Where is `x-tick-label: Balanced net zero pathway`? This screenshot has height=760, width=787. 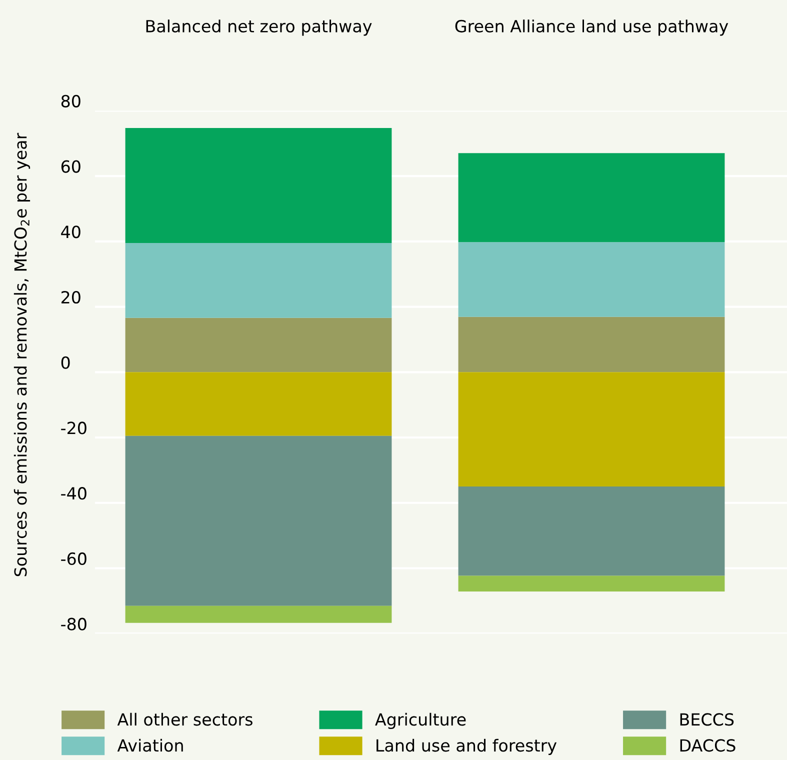
x-tick-label: Balanced net zero pathway is located at coordinates (259, 28).